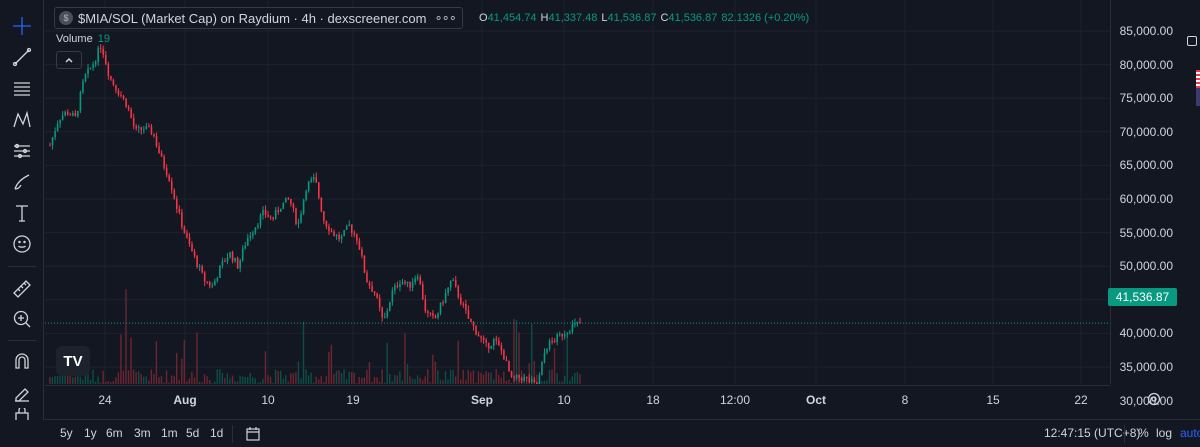 The width and height of the screenshot is (1200, 447). What do you see at coordinates (22, 289) in the screenshot?
I see `ruler-icon` at bounding box center [22, 289].